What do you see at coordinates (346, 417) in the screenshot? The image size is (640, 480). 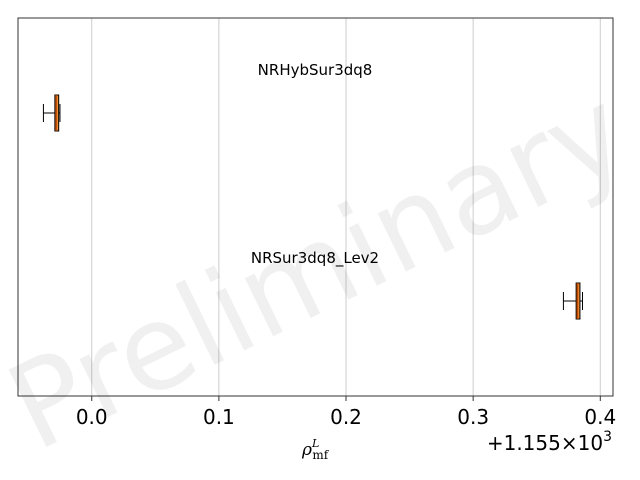 I see `x-tick-label: 0.2` at bounding box center [346, 417].